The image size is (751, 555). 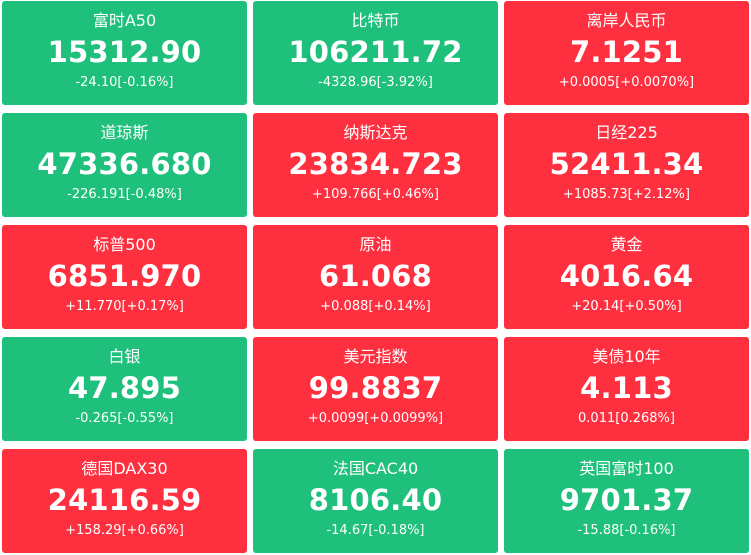 I want to click on quote-card-dow-jones: 道琼斯 47336.680 -226.191[-0.48%], so click(x=124, y=165).